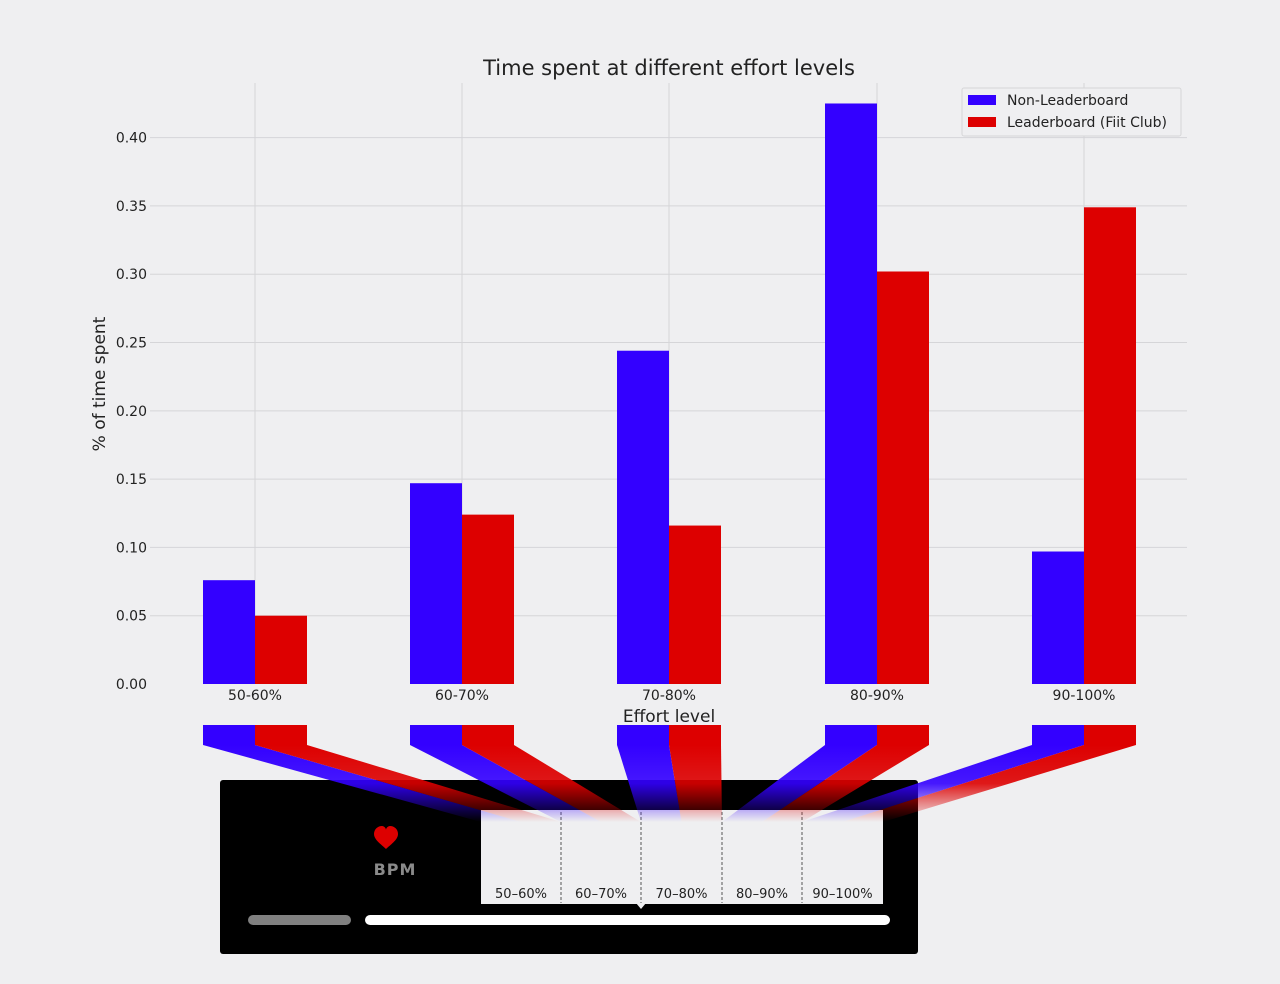 This screenshot has width=1280, height=984. What do you see at coordinates (386, 837) in the screenshot?
I see `heart-icon` at bounding box center [386, 837].